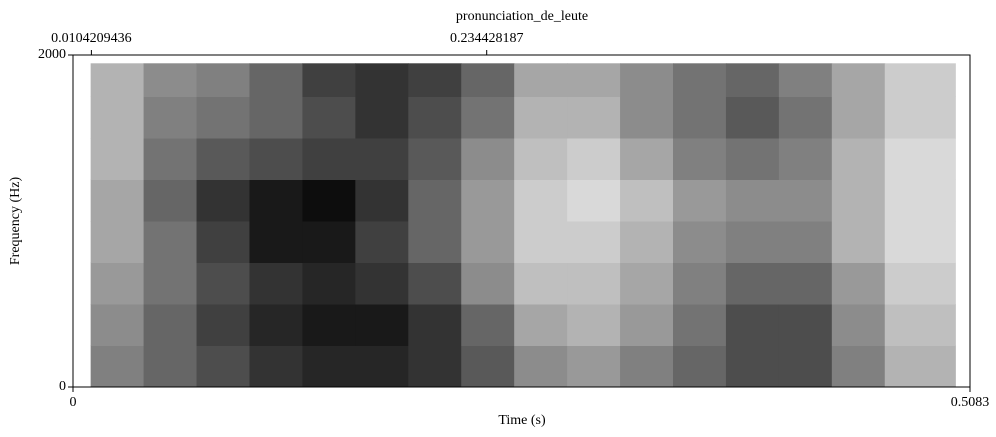 The width and height of the screenshot is (996, 437). Describe the element at coordinates (73, 402) in the screenshot. I see `x-tick-label: 0` at that location.